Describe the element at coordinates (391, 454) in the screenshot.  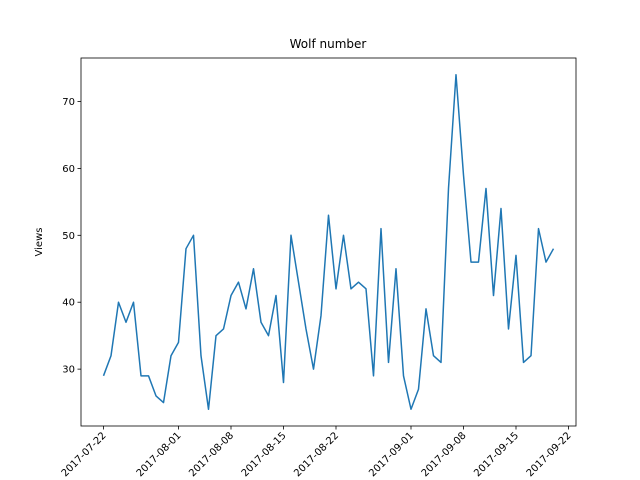
I see `x-tick-label: 2017-09-01` at that location.